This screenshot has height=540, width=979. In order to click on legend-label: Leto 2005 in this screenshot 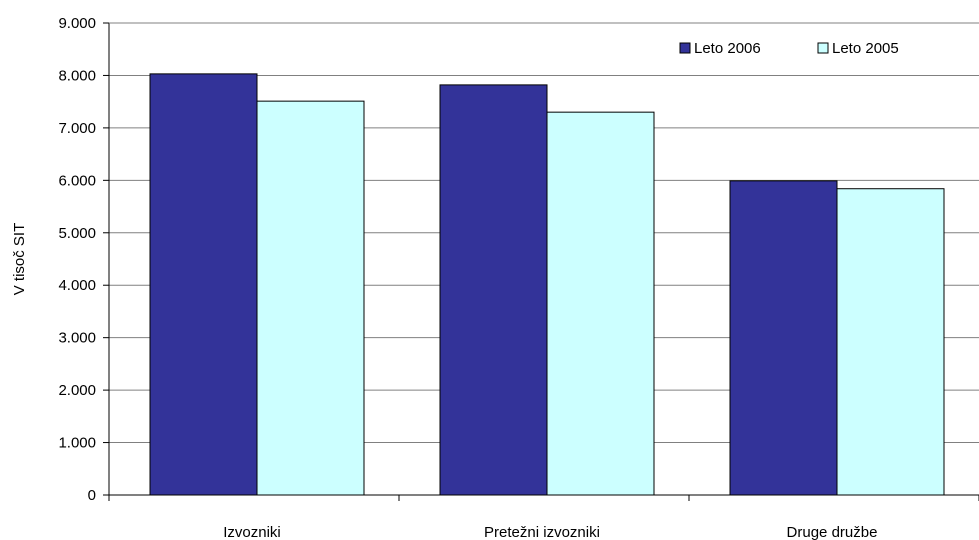, I will do `click(865, 48)`.